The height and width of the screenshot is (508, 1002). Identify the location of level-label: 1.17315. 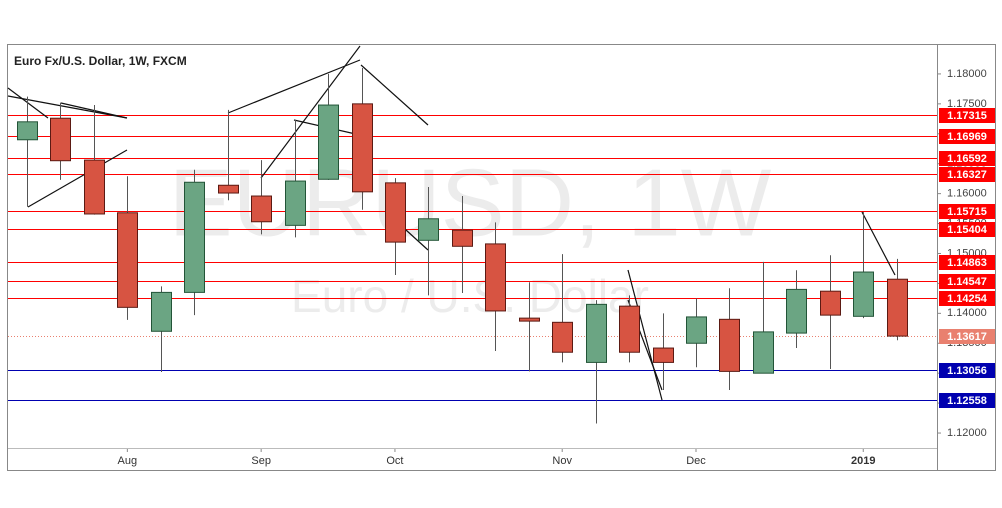
(967, 116).